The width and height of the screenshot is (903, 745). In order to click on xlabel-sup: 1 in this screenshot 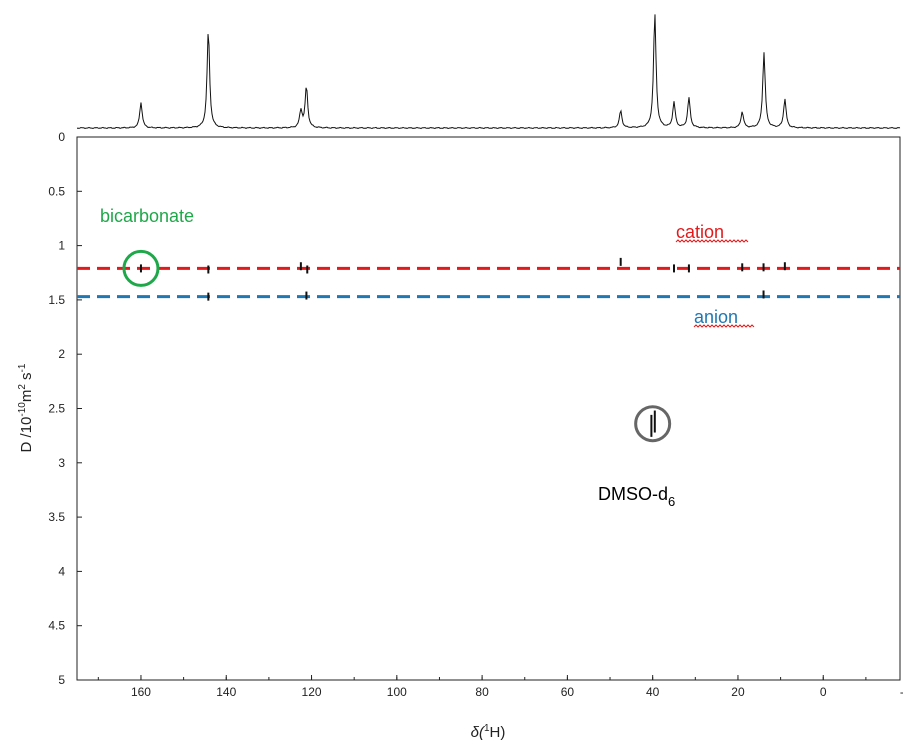, I will do `click(487, 728)`.